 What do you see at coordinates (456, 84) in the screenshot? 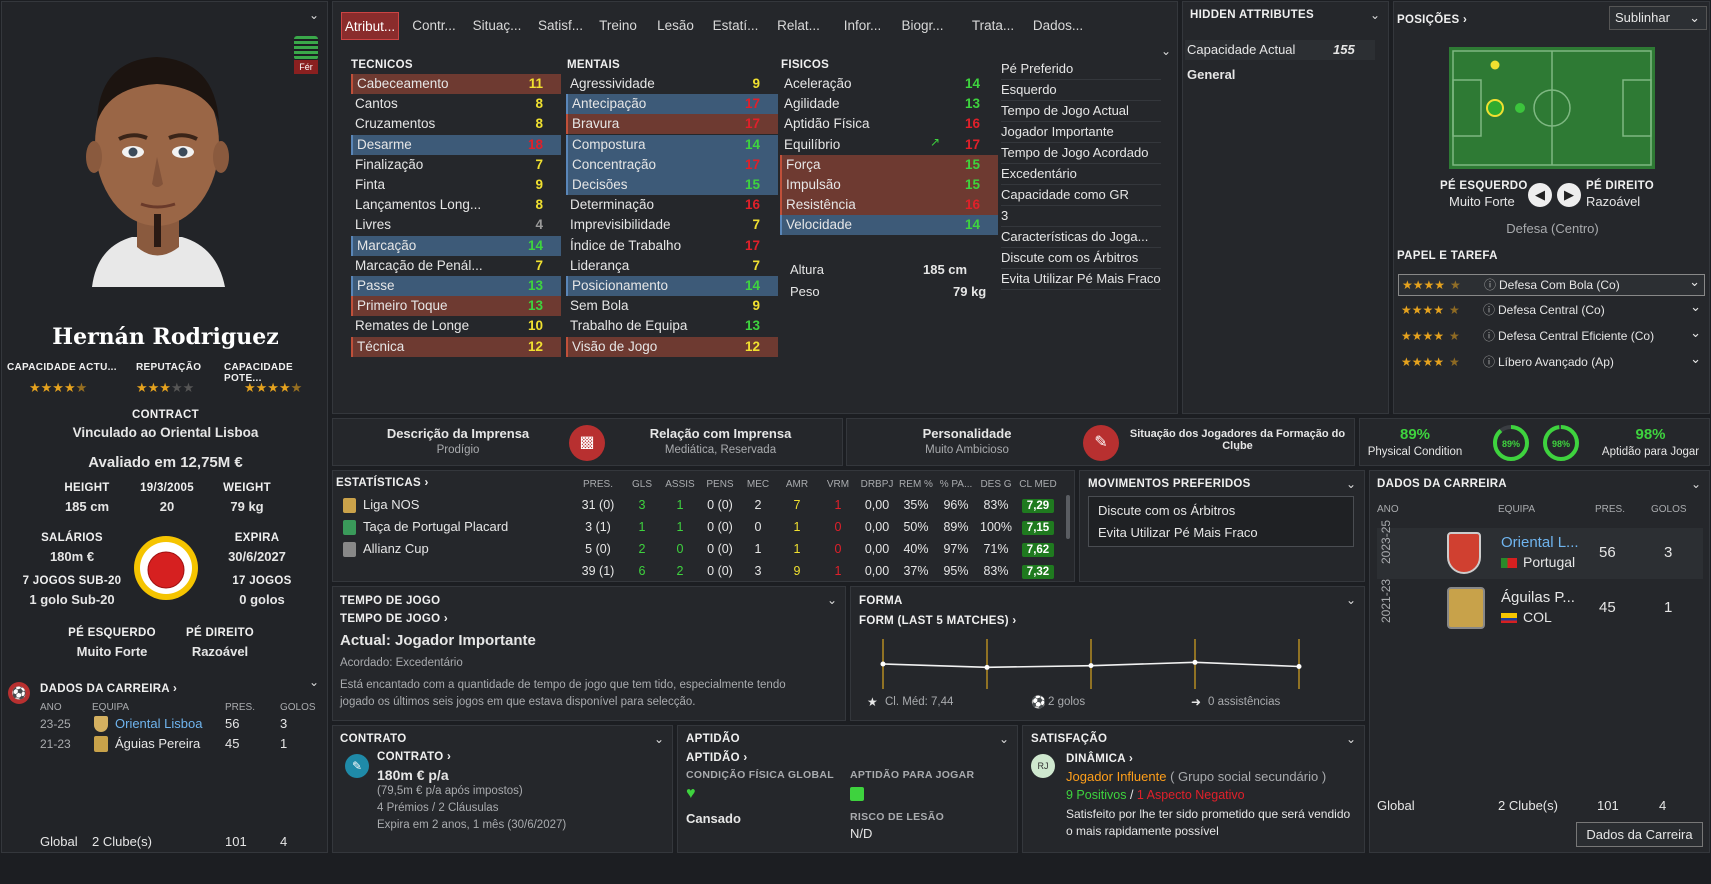
I see `attribute-row: Cabeceamento 11` at bounding box center [456, 84].